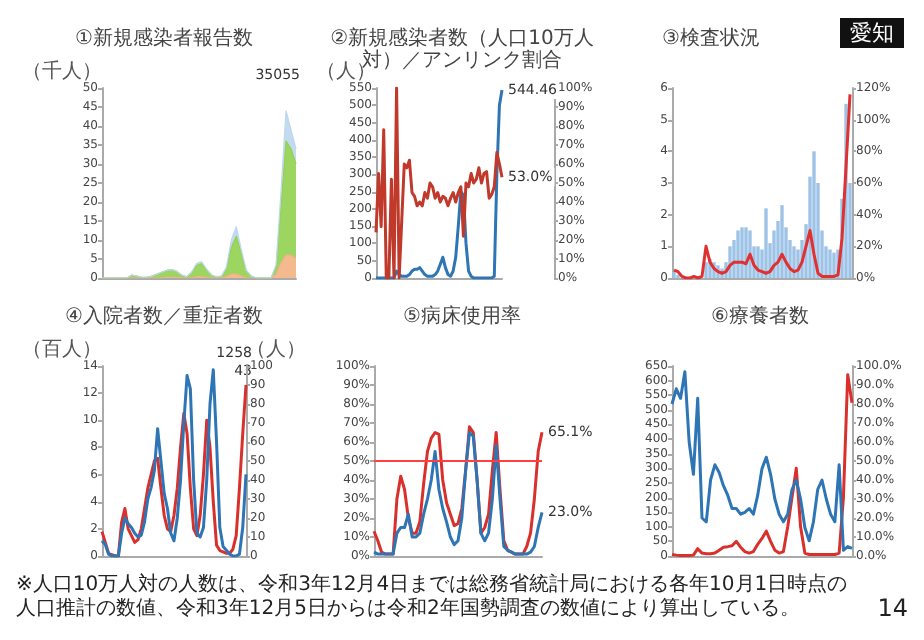 The image size is (924, 640). What do you see at coordinates (762, 186) in the screenshot?
I see `line-series` at bounding box center [762, 186].